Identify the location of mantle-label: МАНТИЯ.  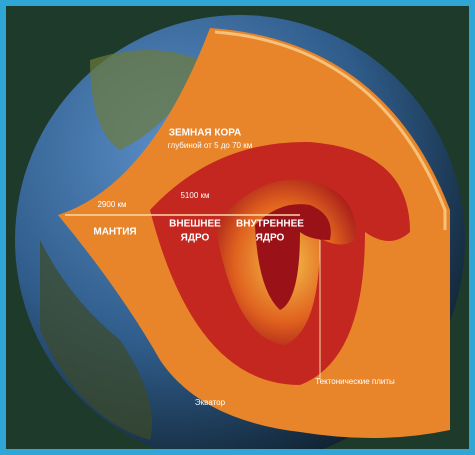
(114, 232).